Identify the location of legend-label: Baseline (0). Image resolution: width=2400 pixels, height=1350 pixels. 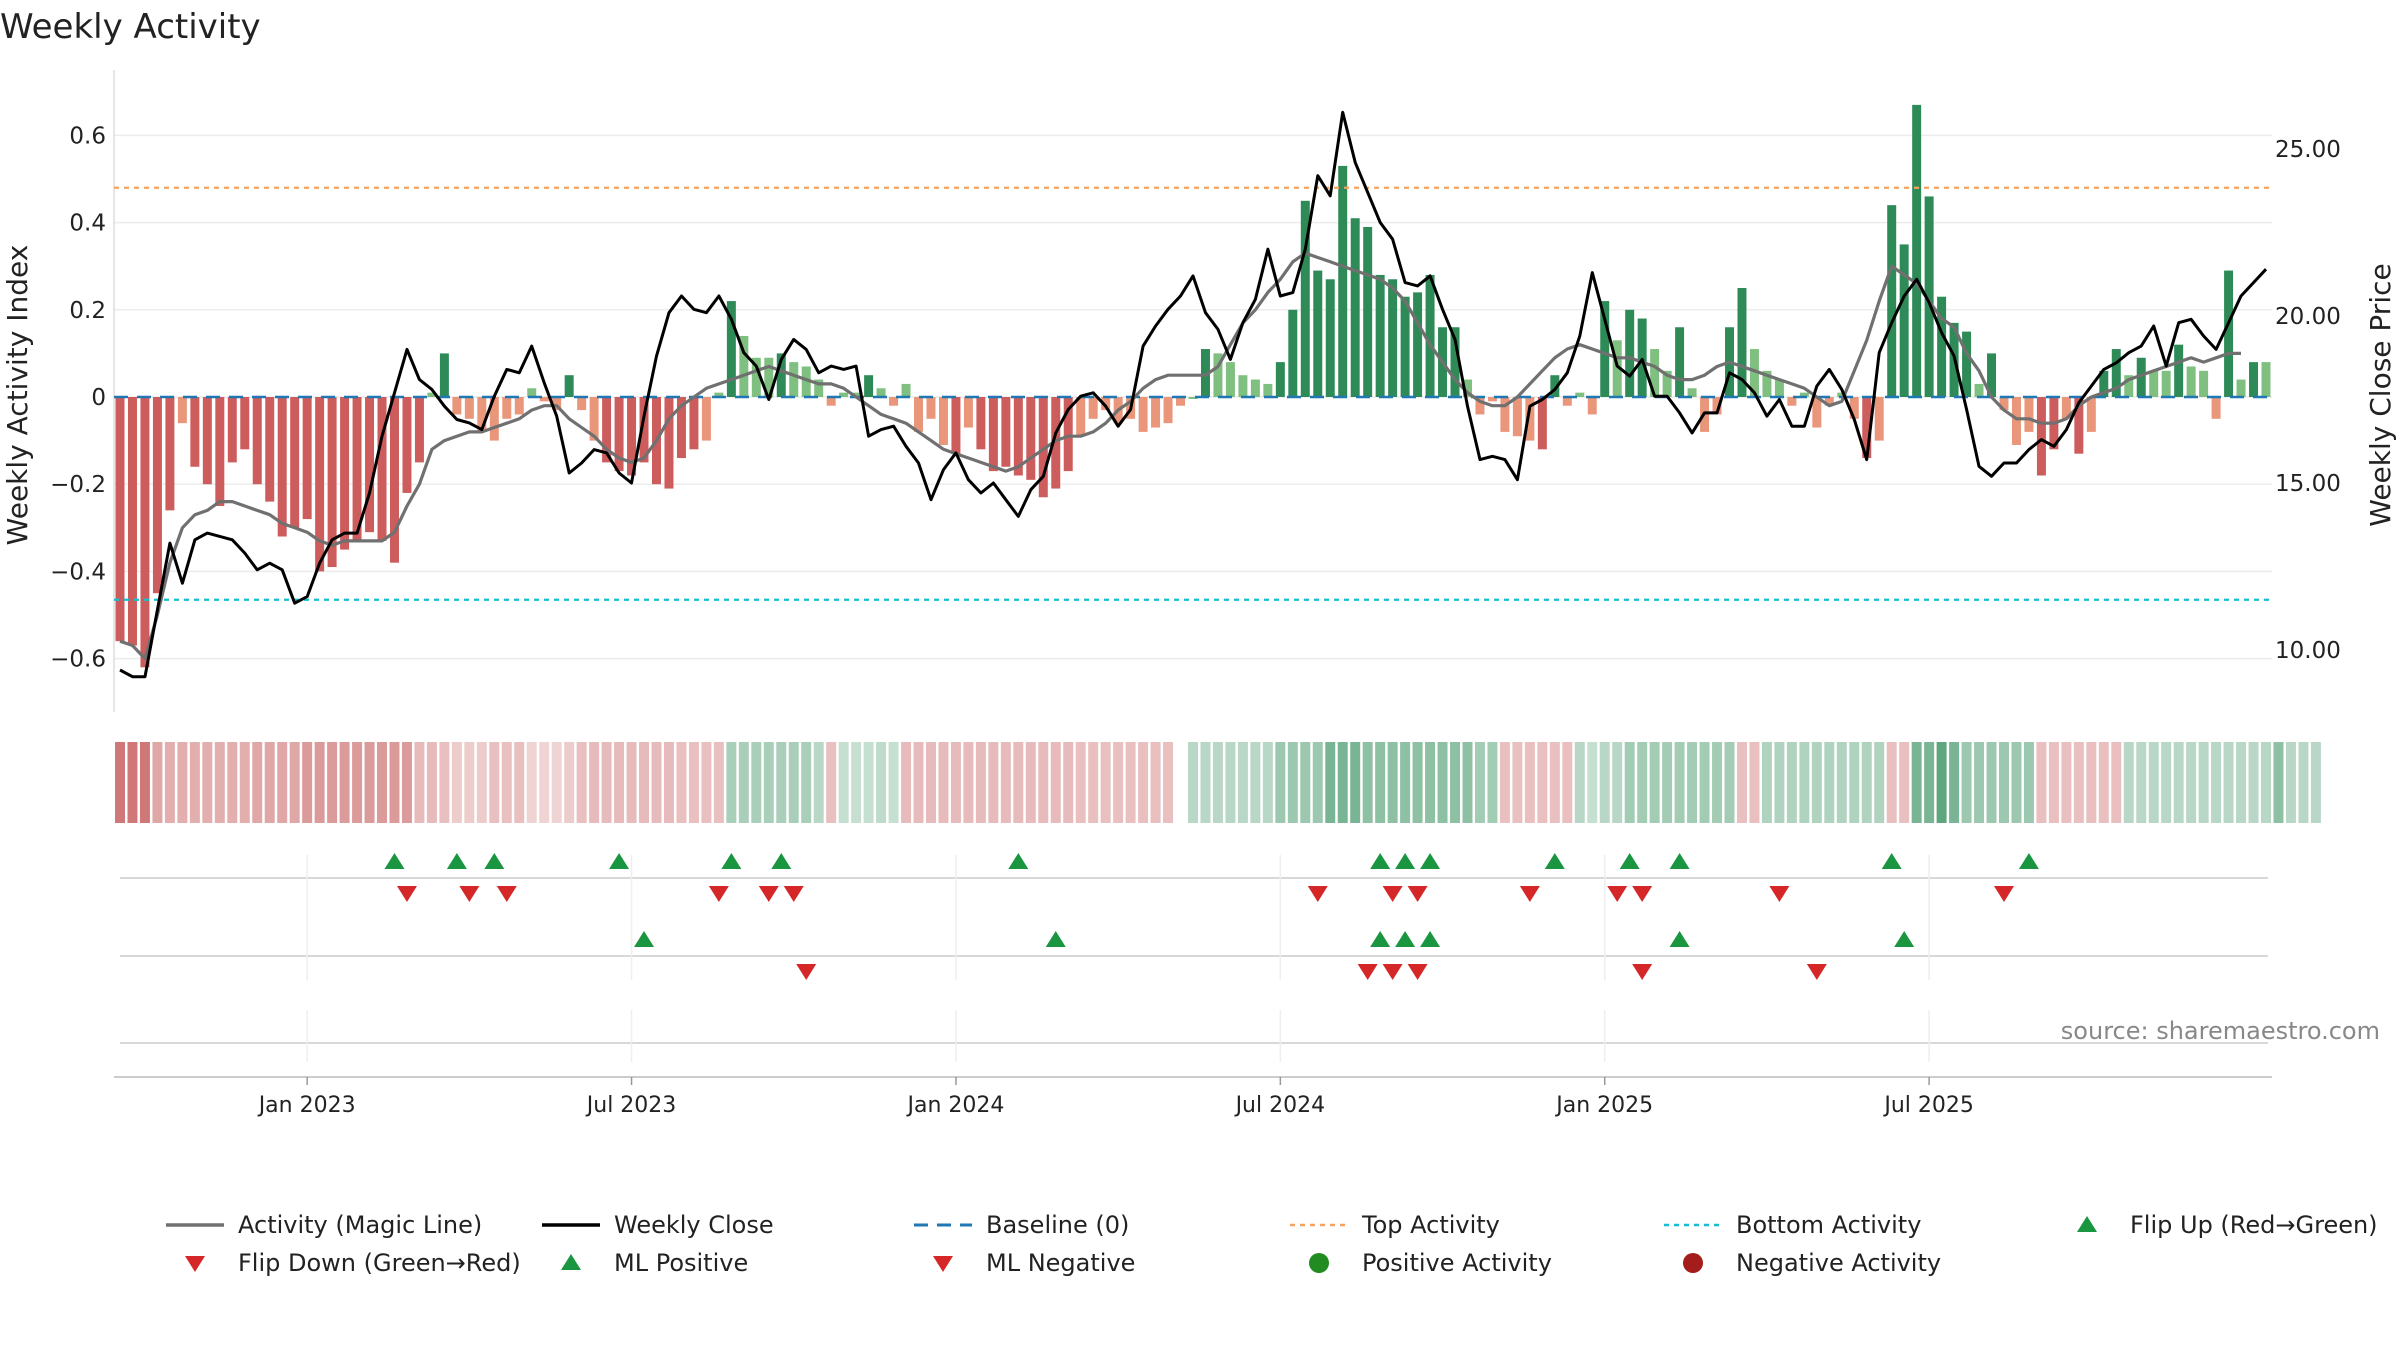
(1057, 1225).